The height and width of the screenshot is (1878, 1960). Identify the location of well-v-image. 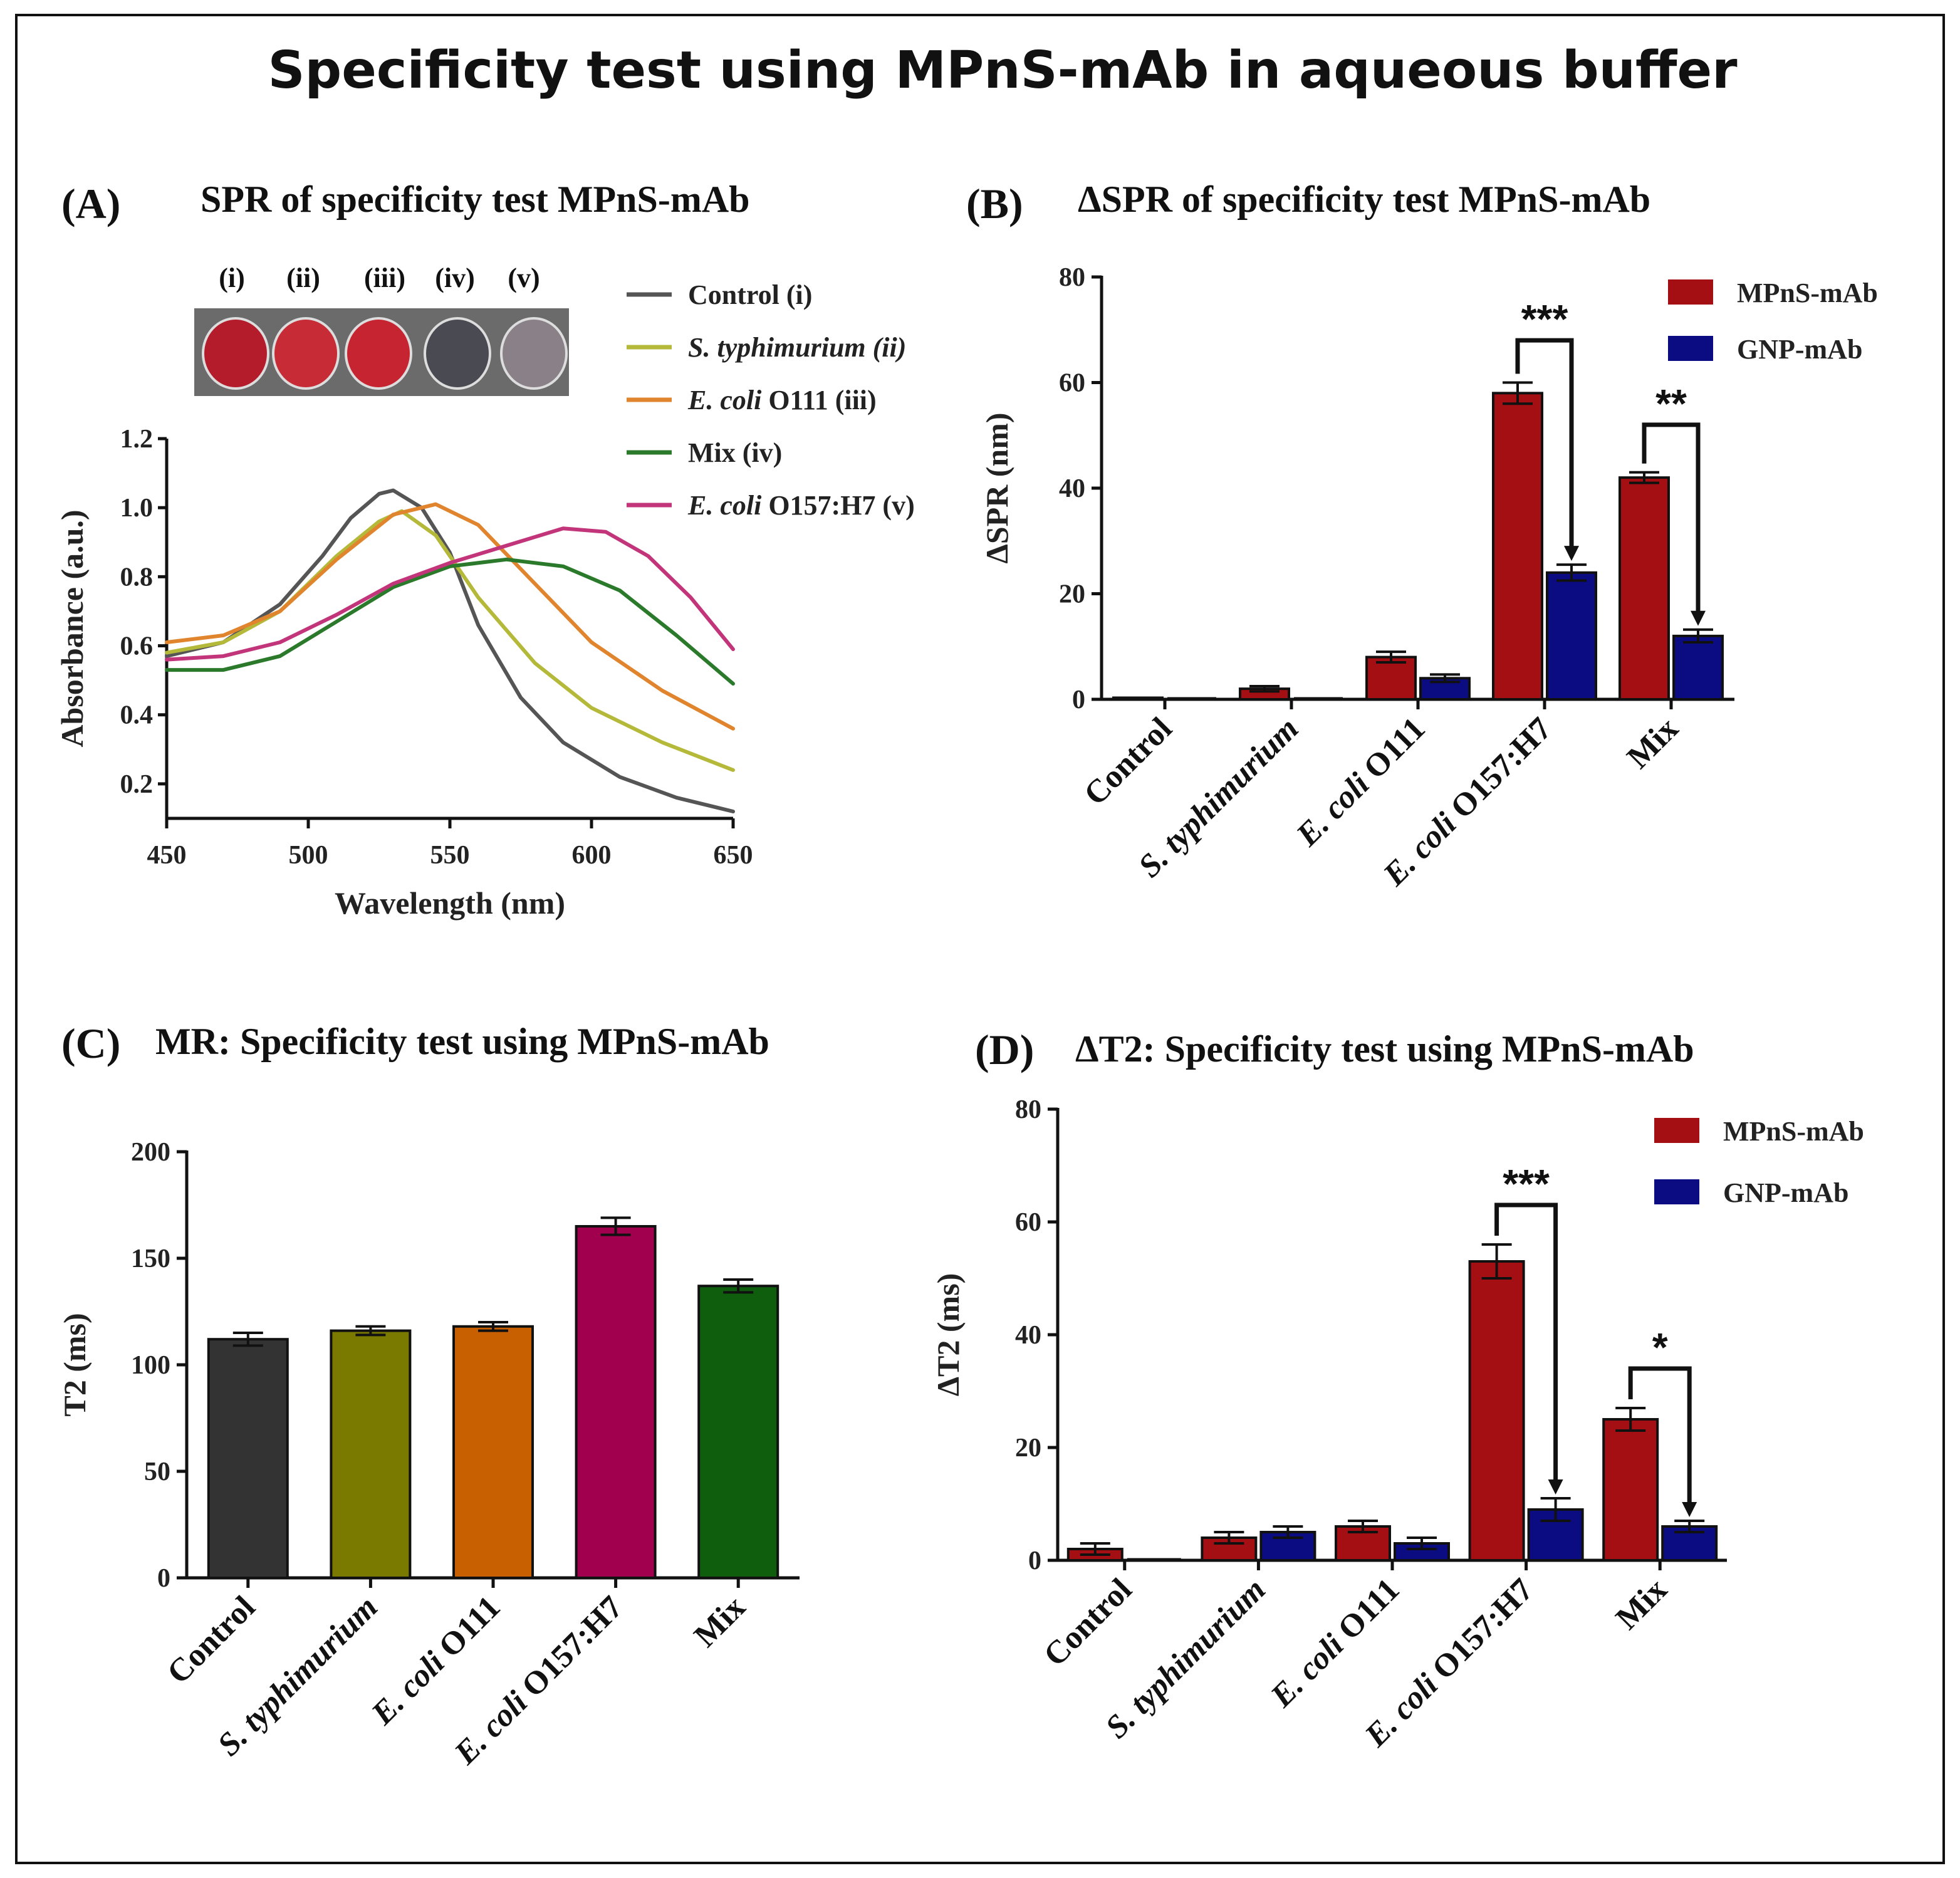
(534, 353).